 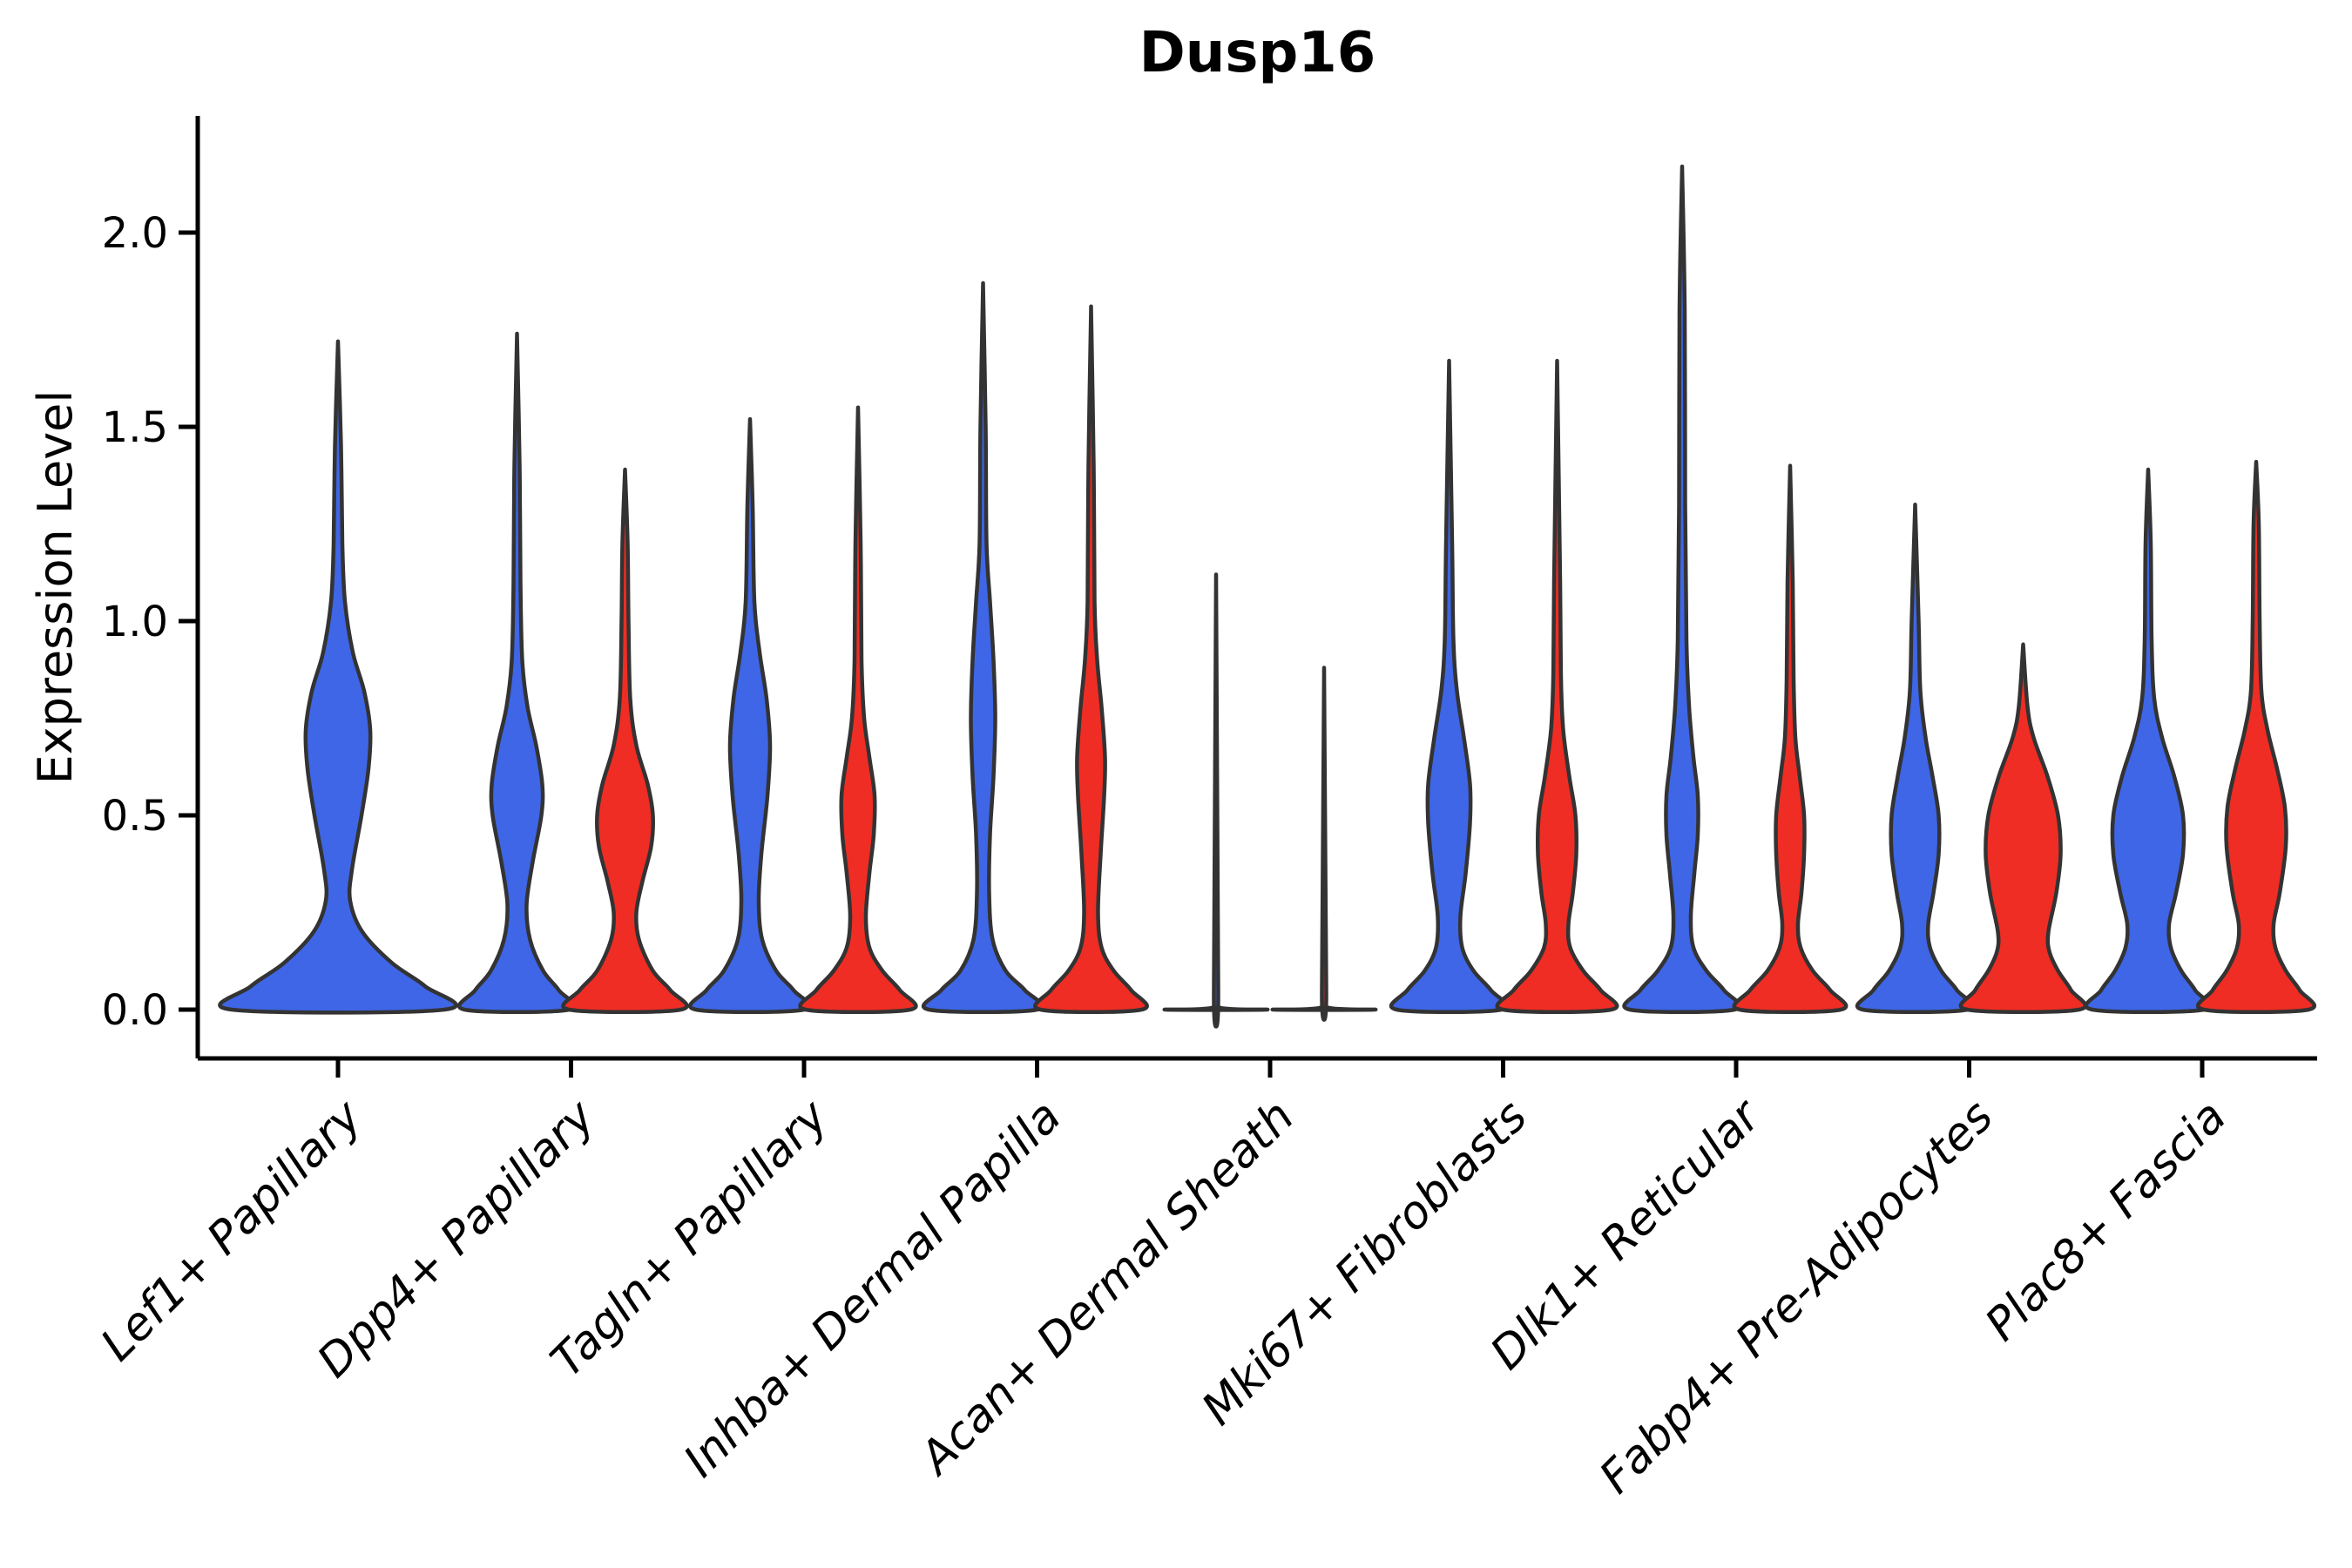 What do you see at coordinates (135, 622) in the screenshot?
I see `y-tick-label: 1.0` at bounding box center [135, 622].